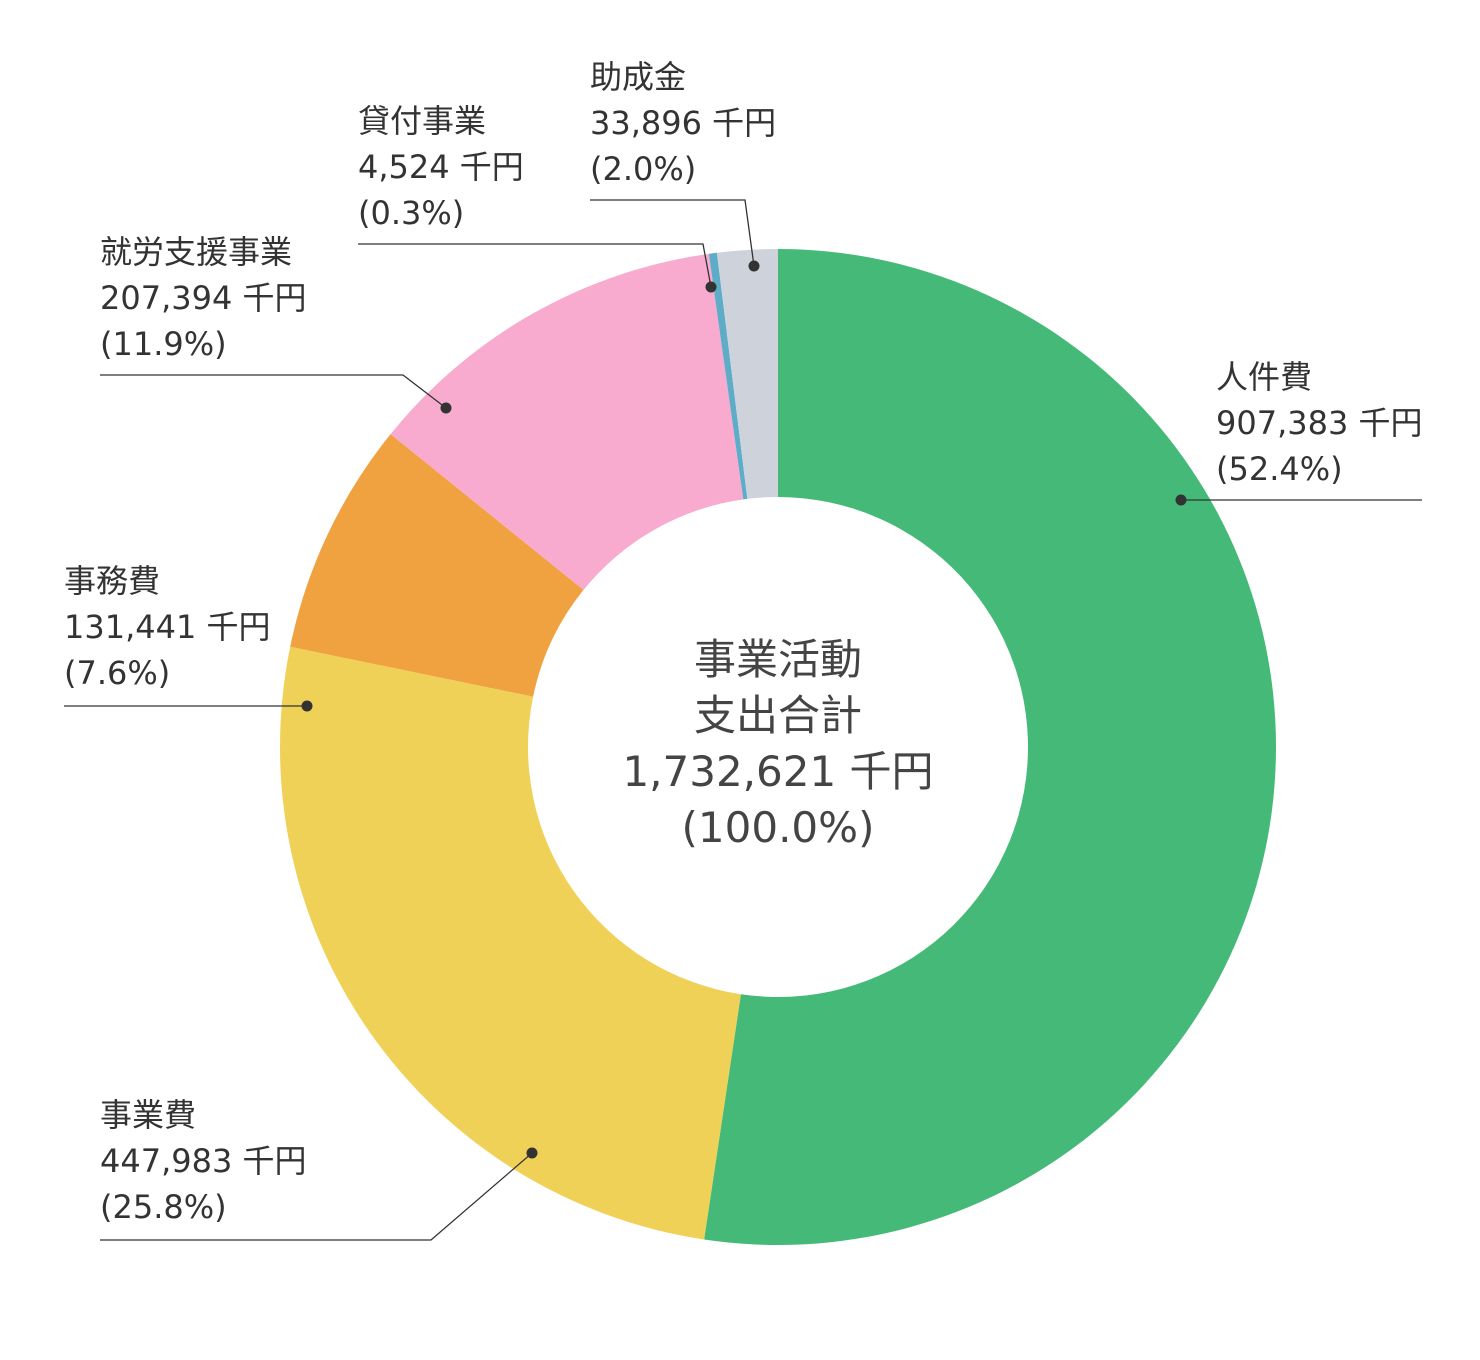  What do you see at coordinates (163, 1207) in the screenshot?
I see `slice-percent-label-1: (25.8%)` at bounding box center [163, 1207].